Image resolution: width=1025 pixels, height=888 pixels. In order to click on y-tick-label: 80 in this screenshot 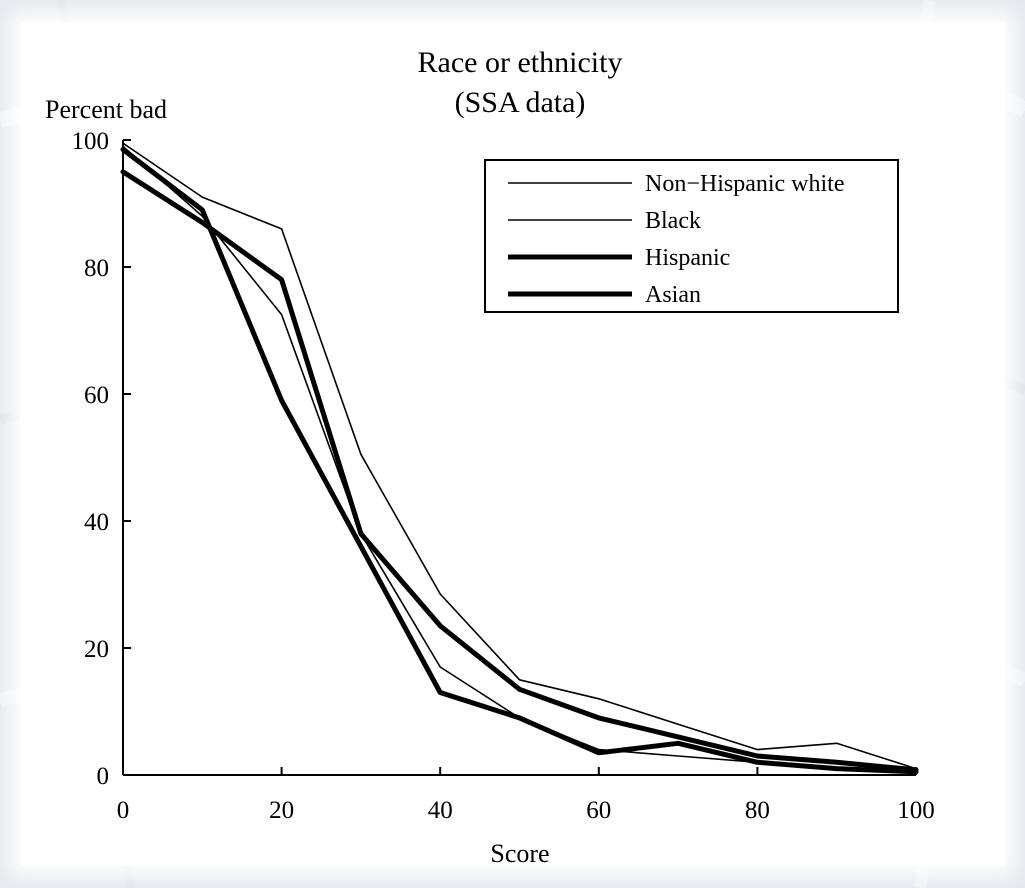, I will do `click(96, 268)`.